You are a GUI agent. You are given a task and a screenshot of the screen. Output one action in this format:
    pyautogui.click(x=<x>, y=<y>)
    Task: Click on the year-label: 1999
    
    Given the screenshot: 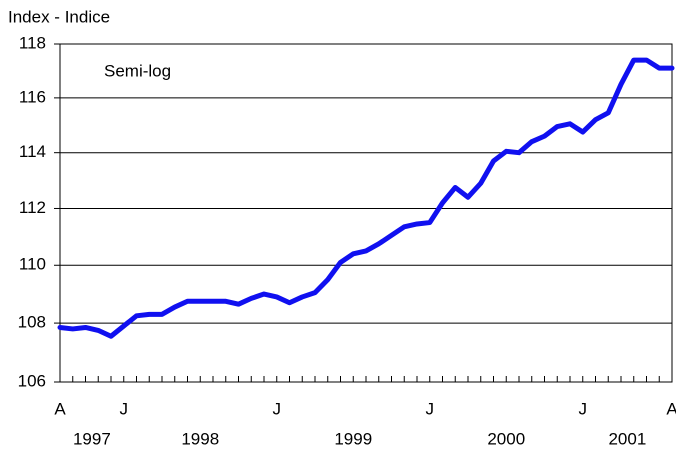 What is the action you would take?
    pyautogui.click(x=353, y=438)
    